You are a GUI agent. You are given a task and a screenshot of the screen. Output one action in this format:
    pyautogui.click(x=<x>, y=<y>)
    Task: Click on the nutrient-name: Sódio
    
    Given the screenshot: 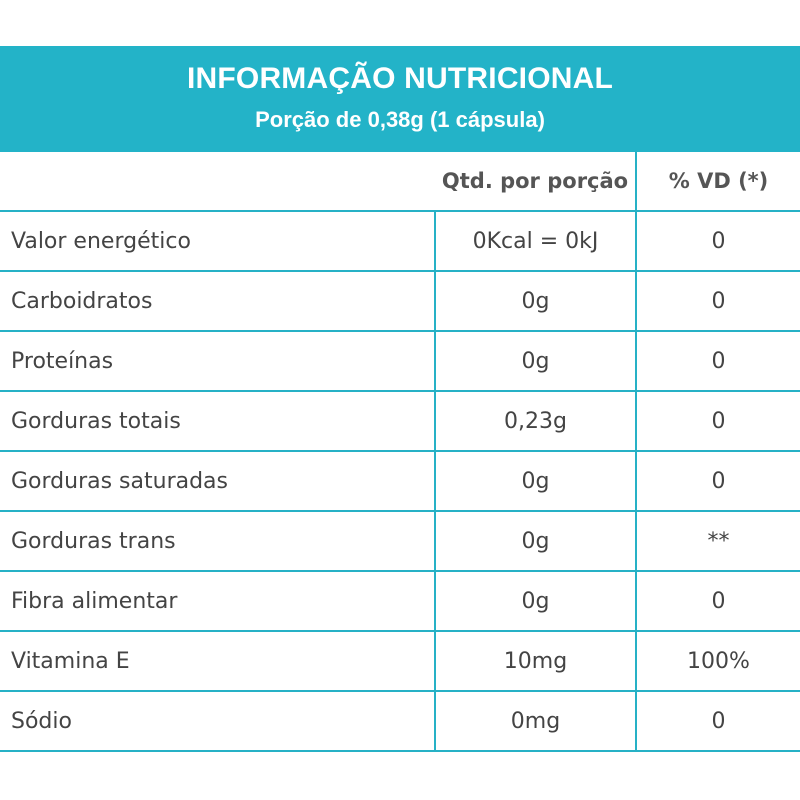 What is the action you would take?
    pyautogui.click(x=217, y=721)
    